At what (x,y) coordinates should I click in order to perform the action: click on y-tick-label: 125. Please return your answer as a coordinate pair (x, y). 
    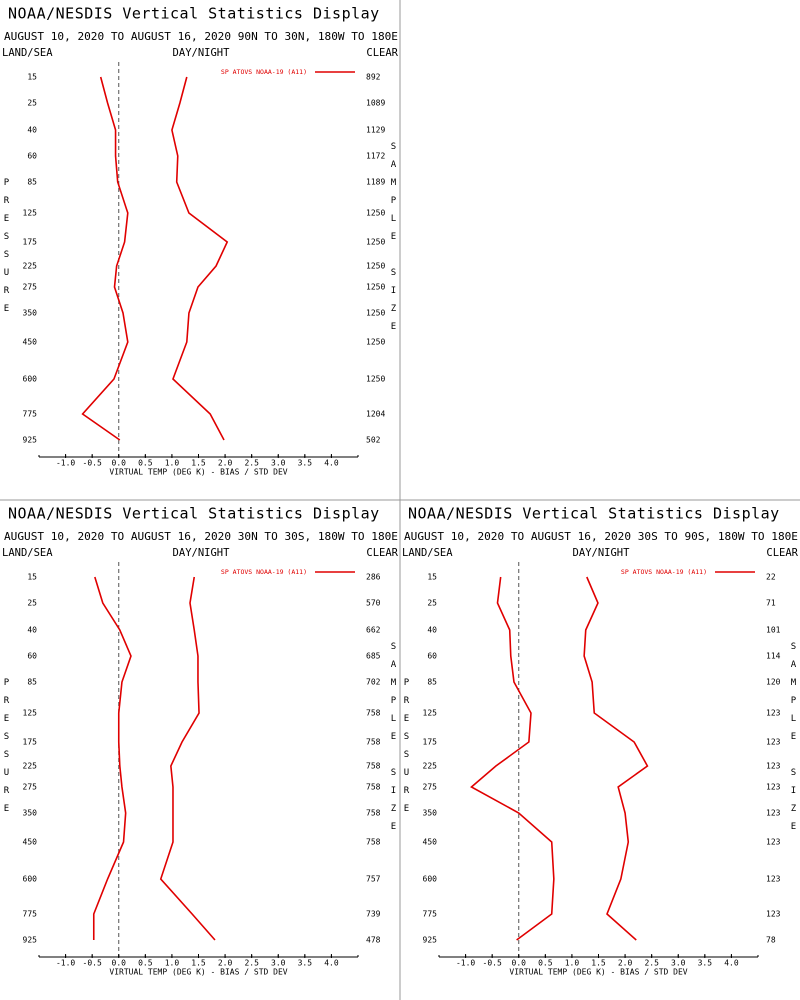
    Looking at the image, I should click on (30, 213).